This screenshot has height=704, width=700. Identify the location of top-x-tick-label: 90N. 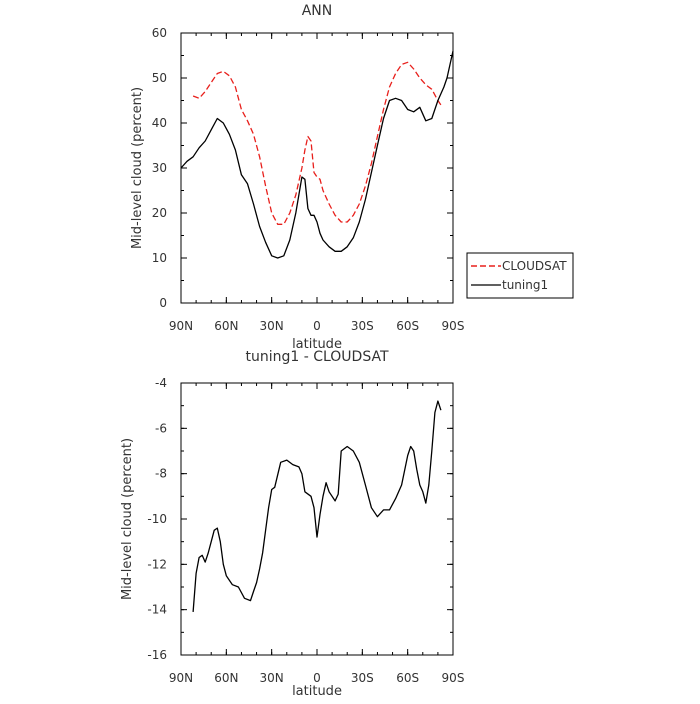
(181, 326).